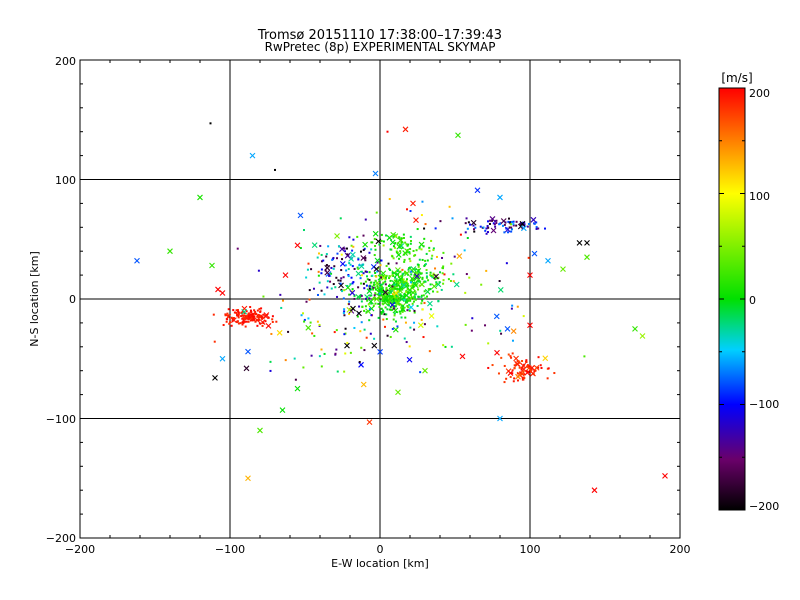 The height and width of the screenshot is (600, 800). What do you see at coordinates (65, 180) in the screenshot?
I see `y-tick-label: 100` at bounding box center [65, 180].